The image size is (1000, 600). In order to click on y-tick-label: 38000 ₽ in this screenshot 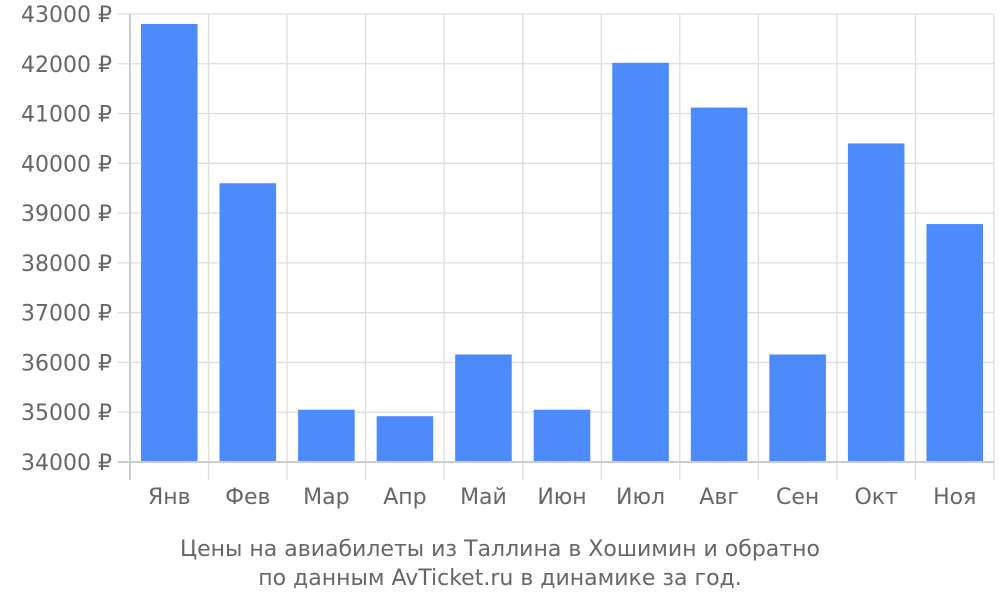, I will do `click(66, 264)`.